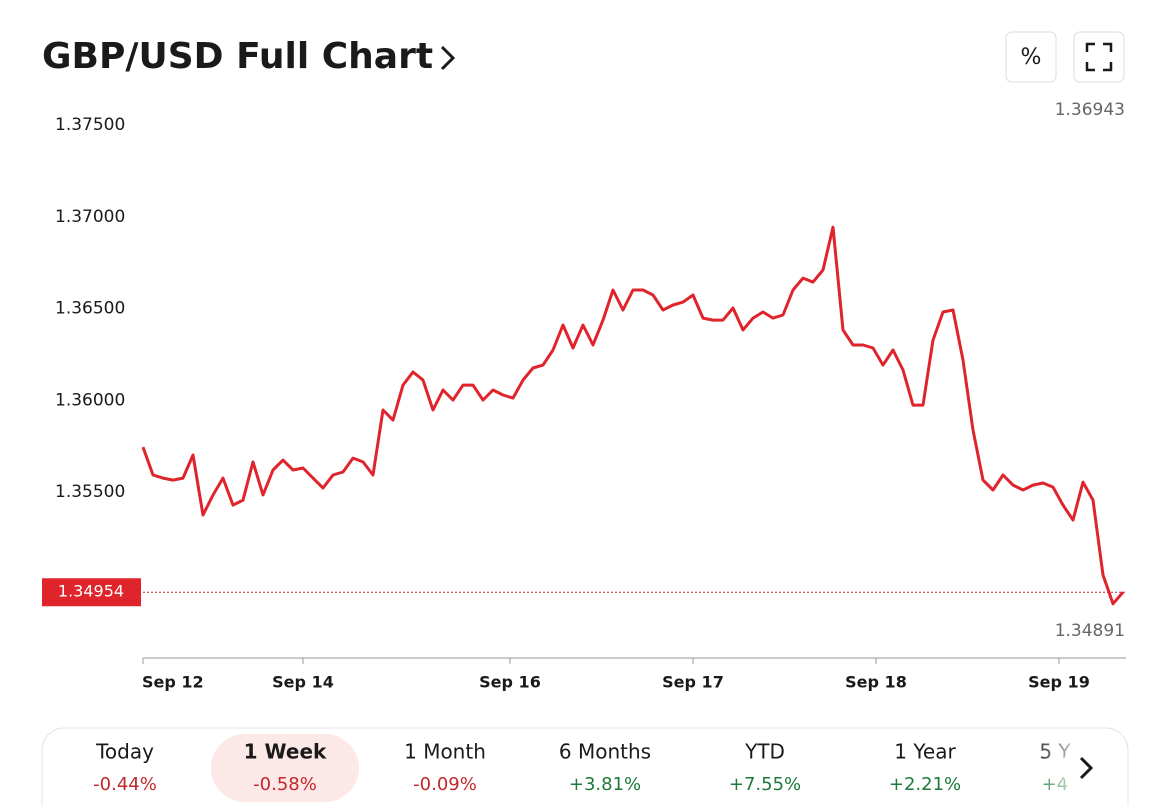  I want to click on period-change: -0.44%, so click(125, 784).